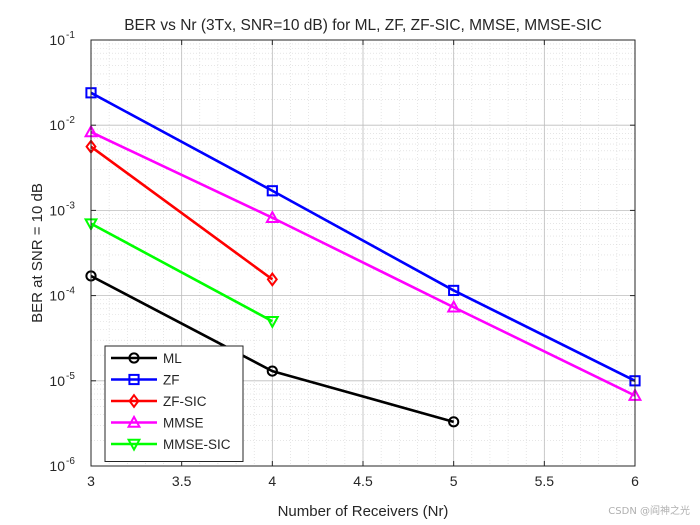 This screenshot has height=525, width=700. Describe the element at coordinates (146, 358) in the screenshot. I see `legend-item-ml: ML` at that location.